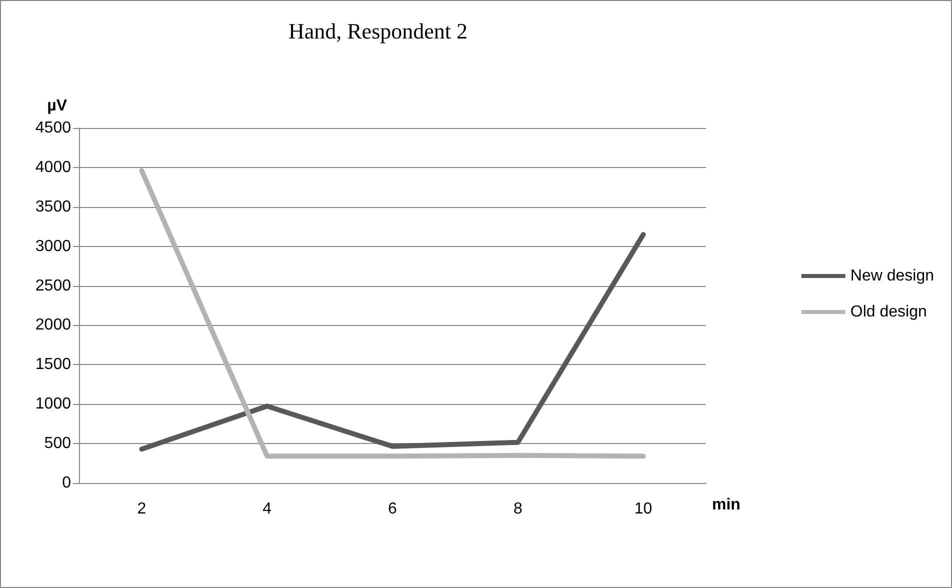 Image resolution: width=952 pixels, height=588 pixels. Describe the element at coordinates (67, 483) in the screenshot. I see `y-tick-label: 0` at that location.